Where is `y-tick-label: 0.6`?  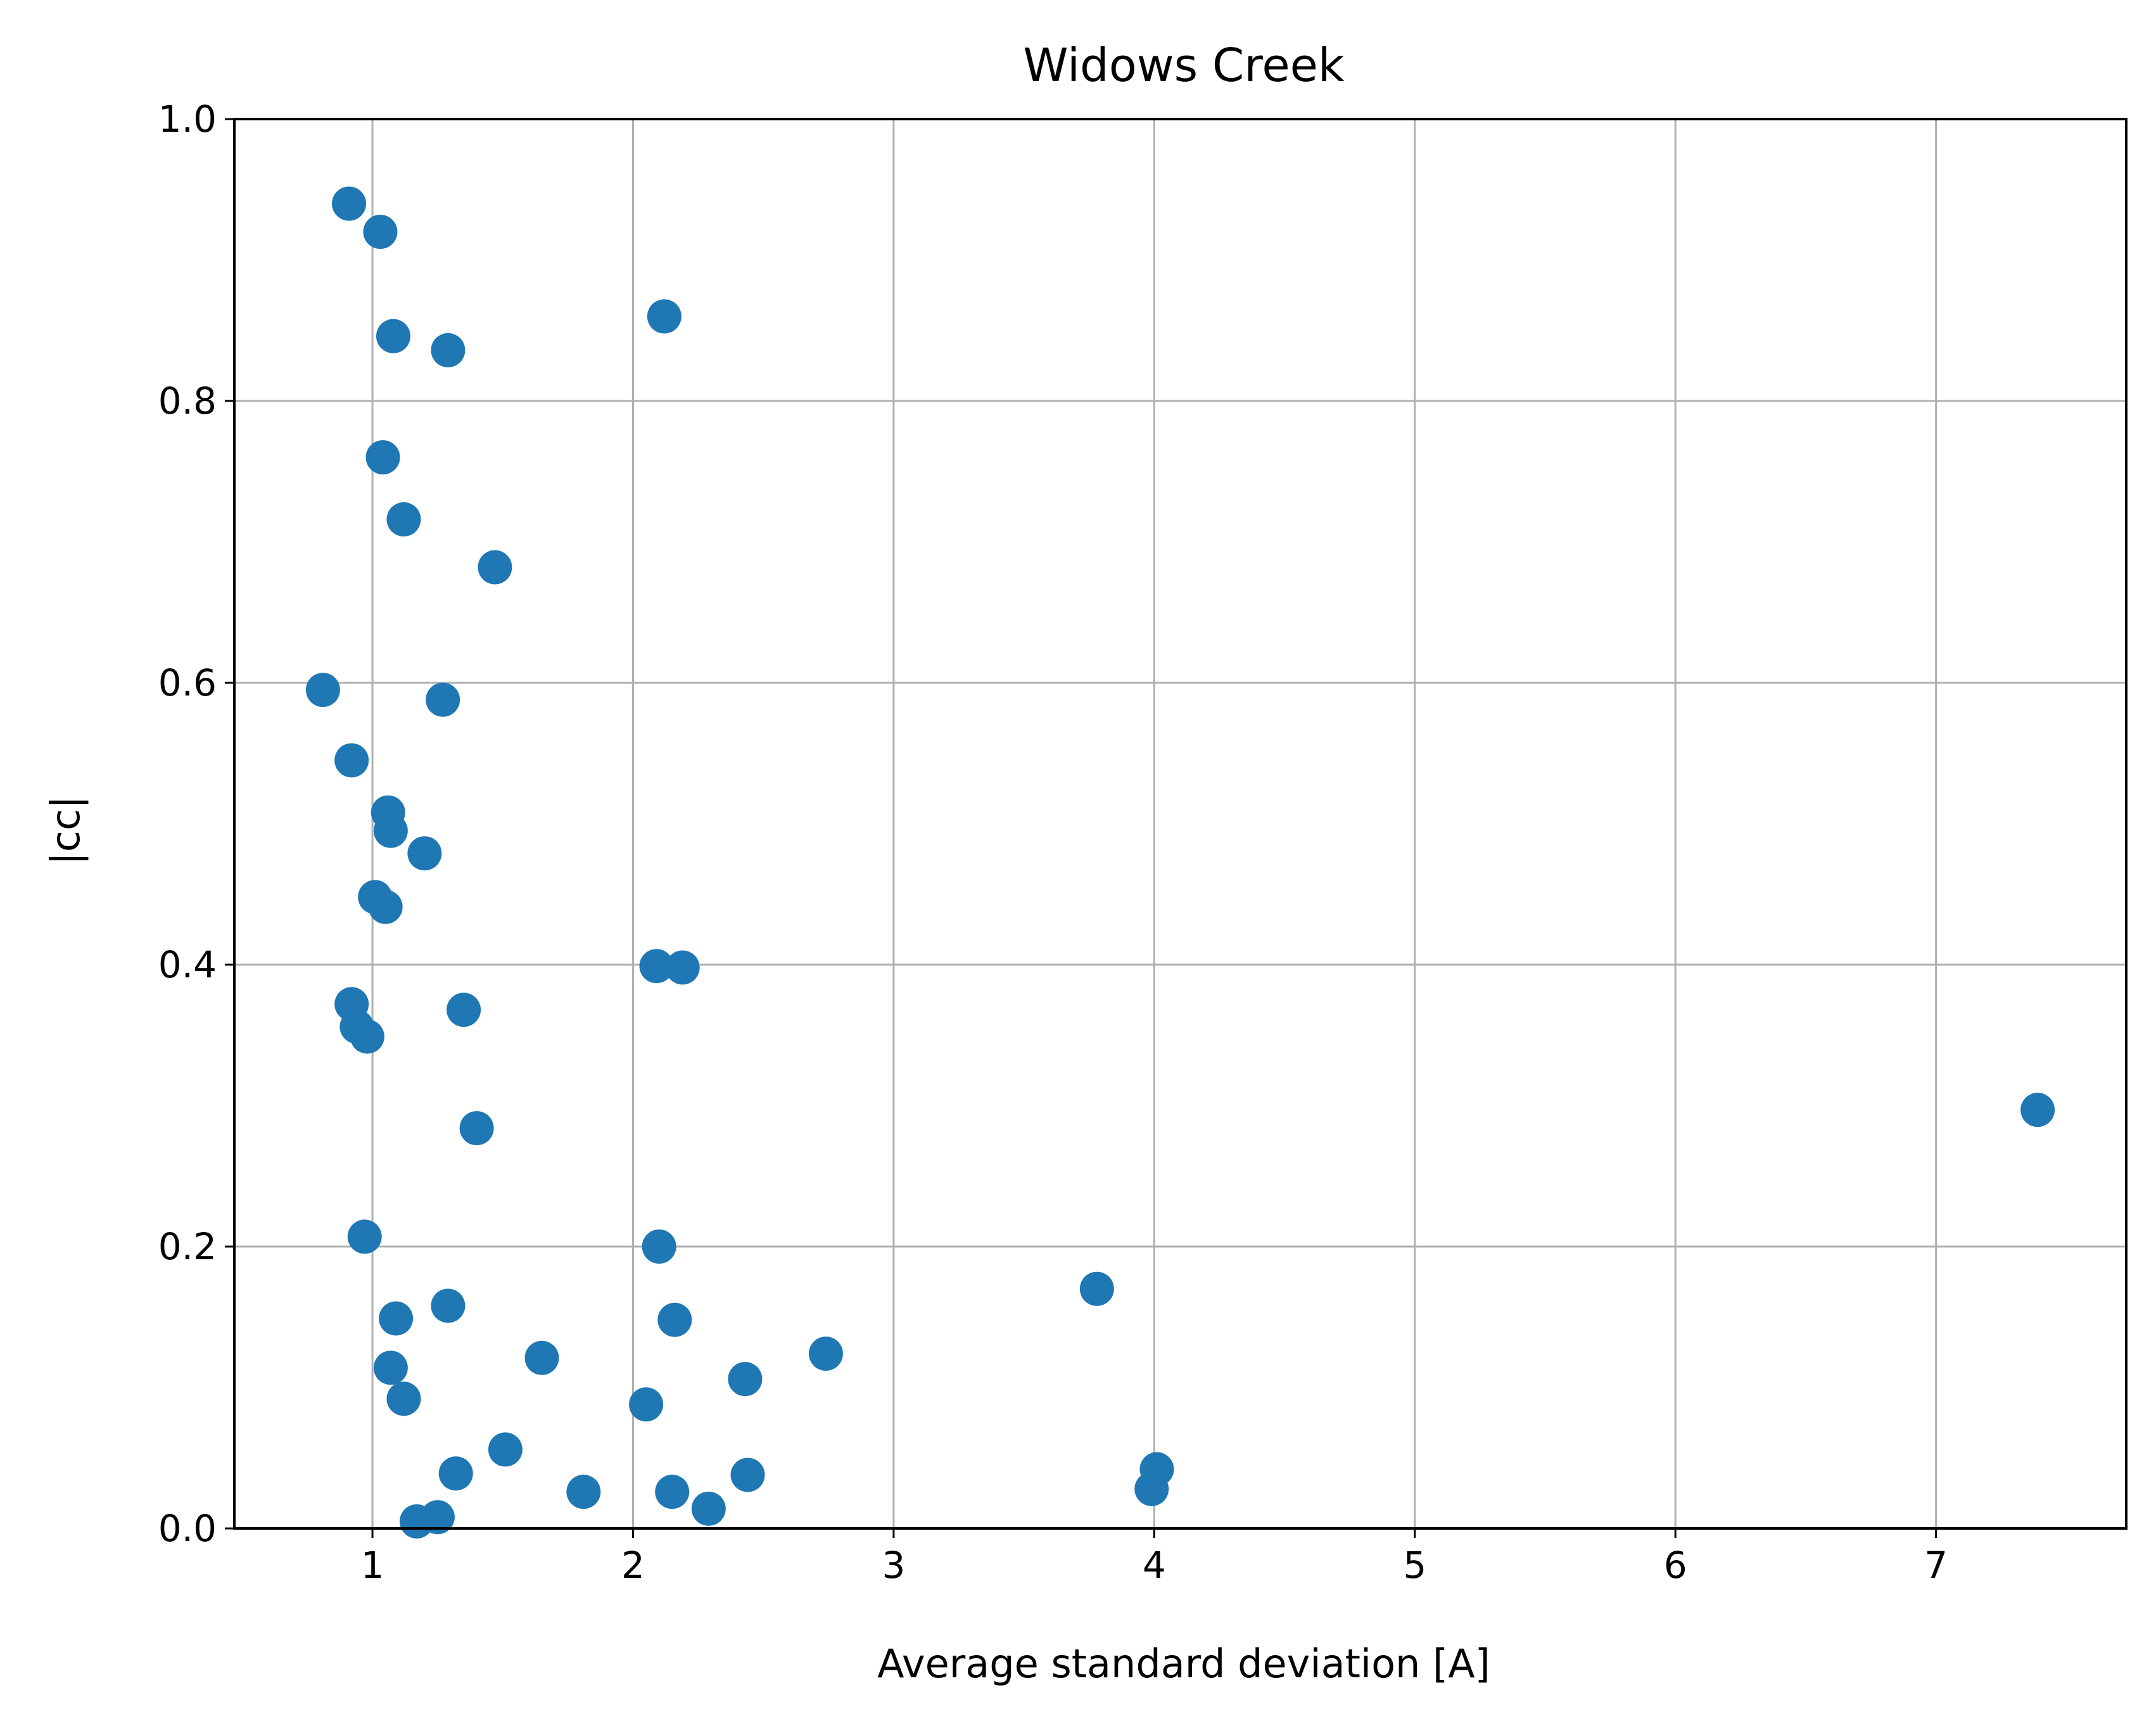 y-tick-label: 0.6 is located at coordinates (187, 682).